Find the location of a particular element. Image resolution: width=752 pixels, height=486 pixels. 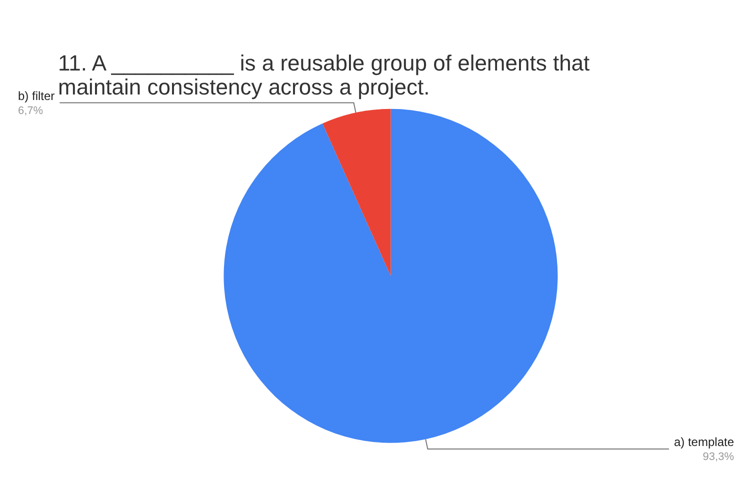

slice-label: a) template is located at coordinates (704, 441).